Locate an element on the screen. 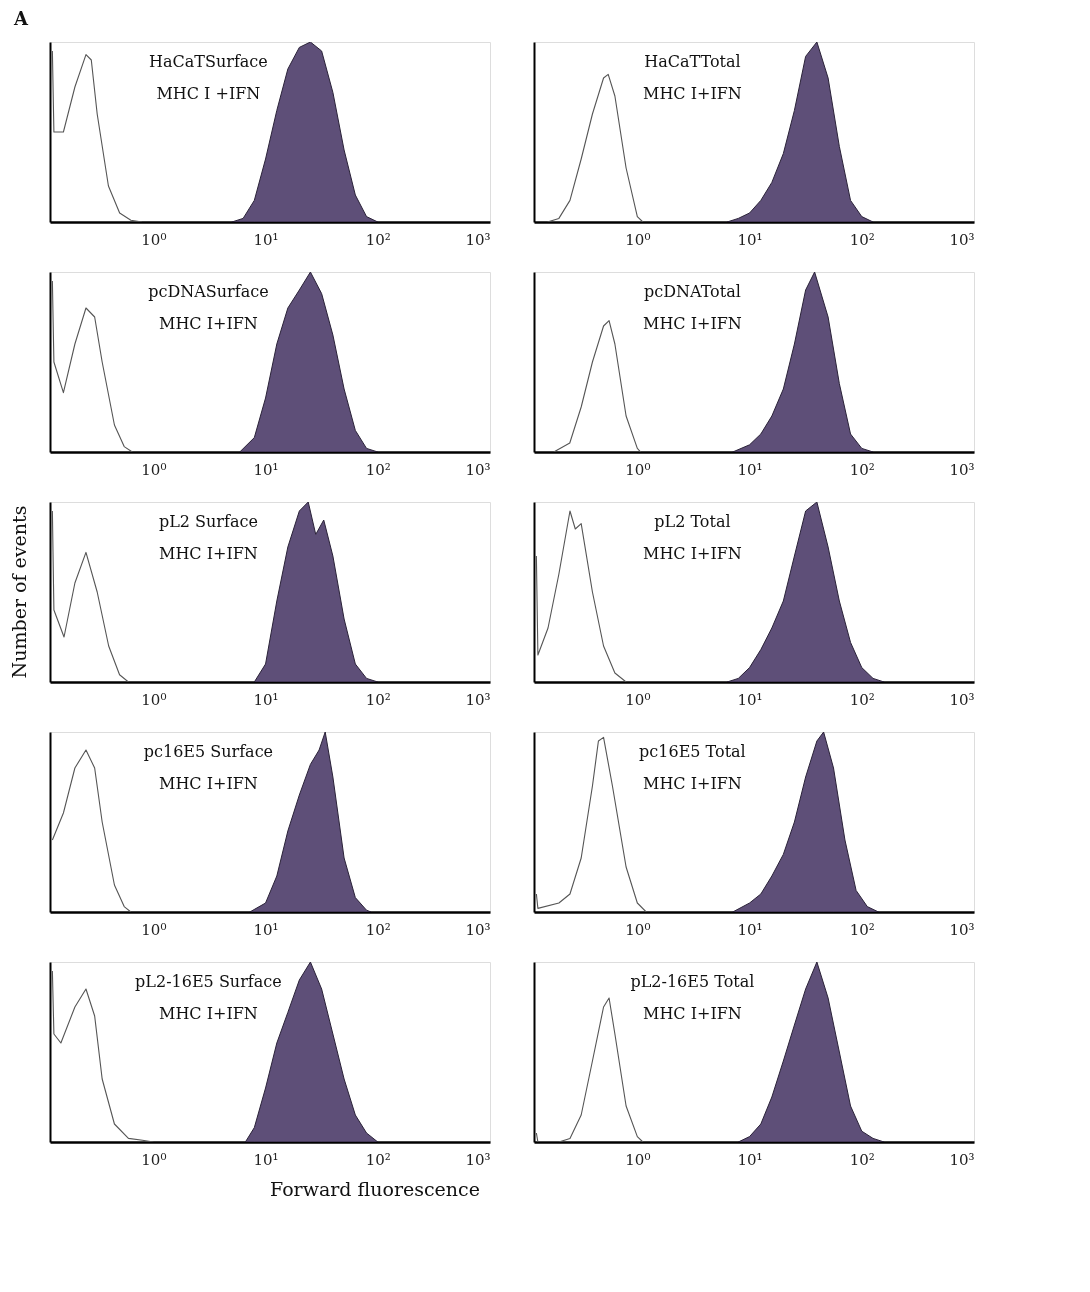 This screenshot has width=1090, height=1292. text: HaCaTTotal is located at coordinates (692, 61).